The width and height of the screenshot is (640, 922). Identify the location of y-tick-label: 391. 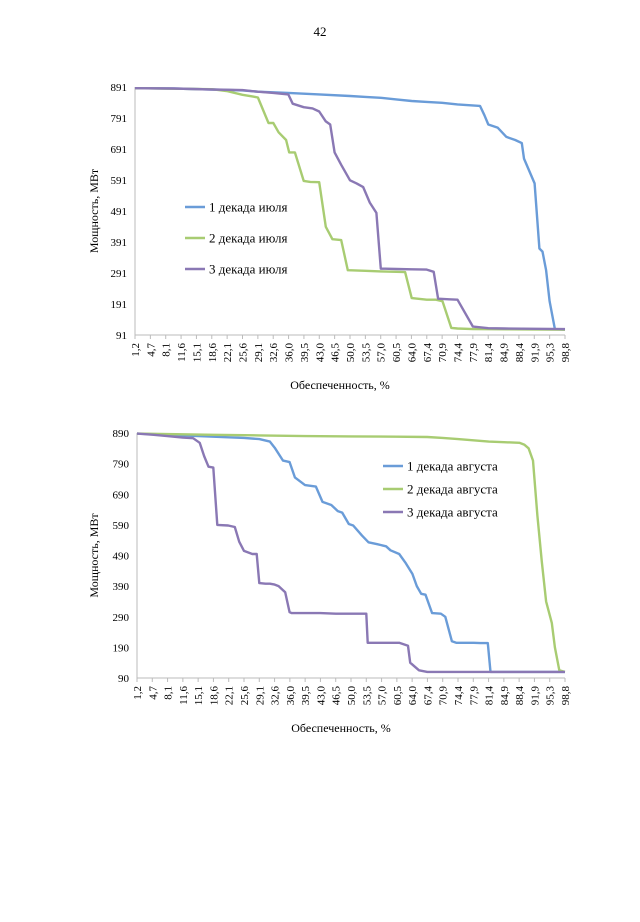
(119, 243).